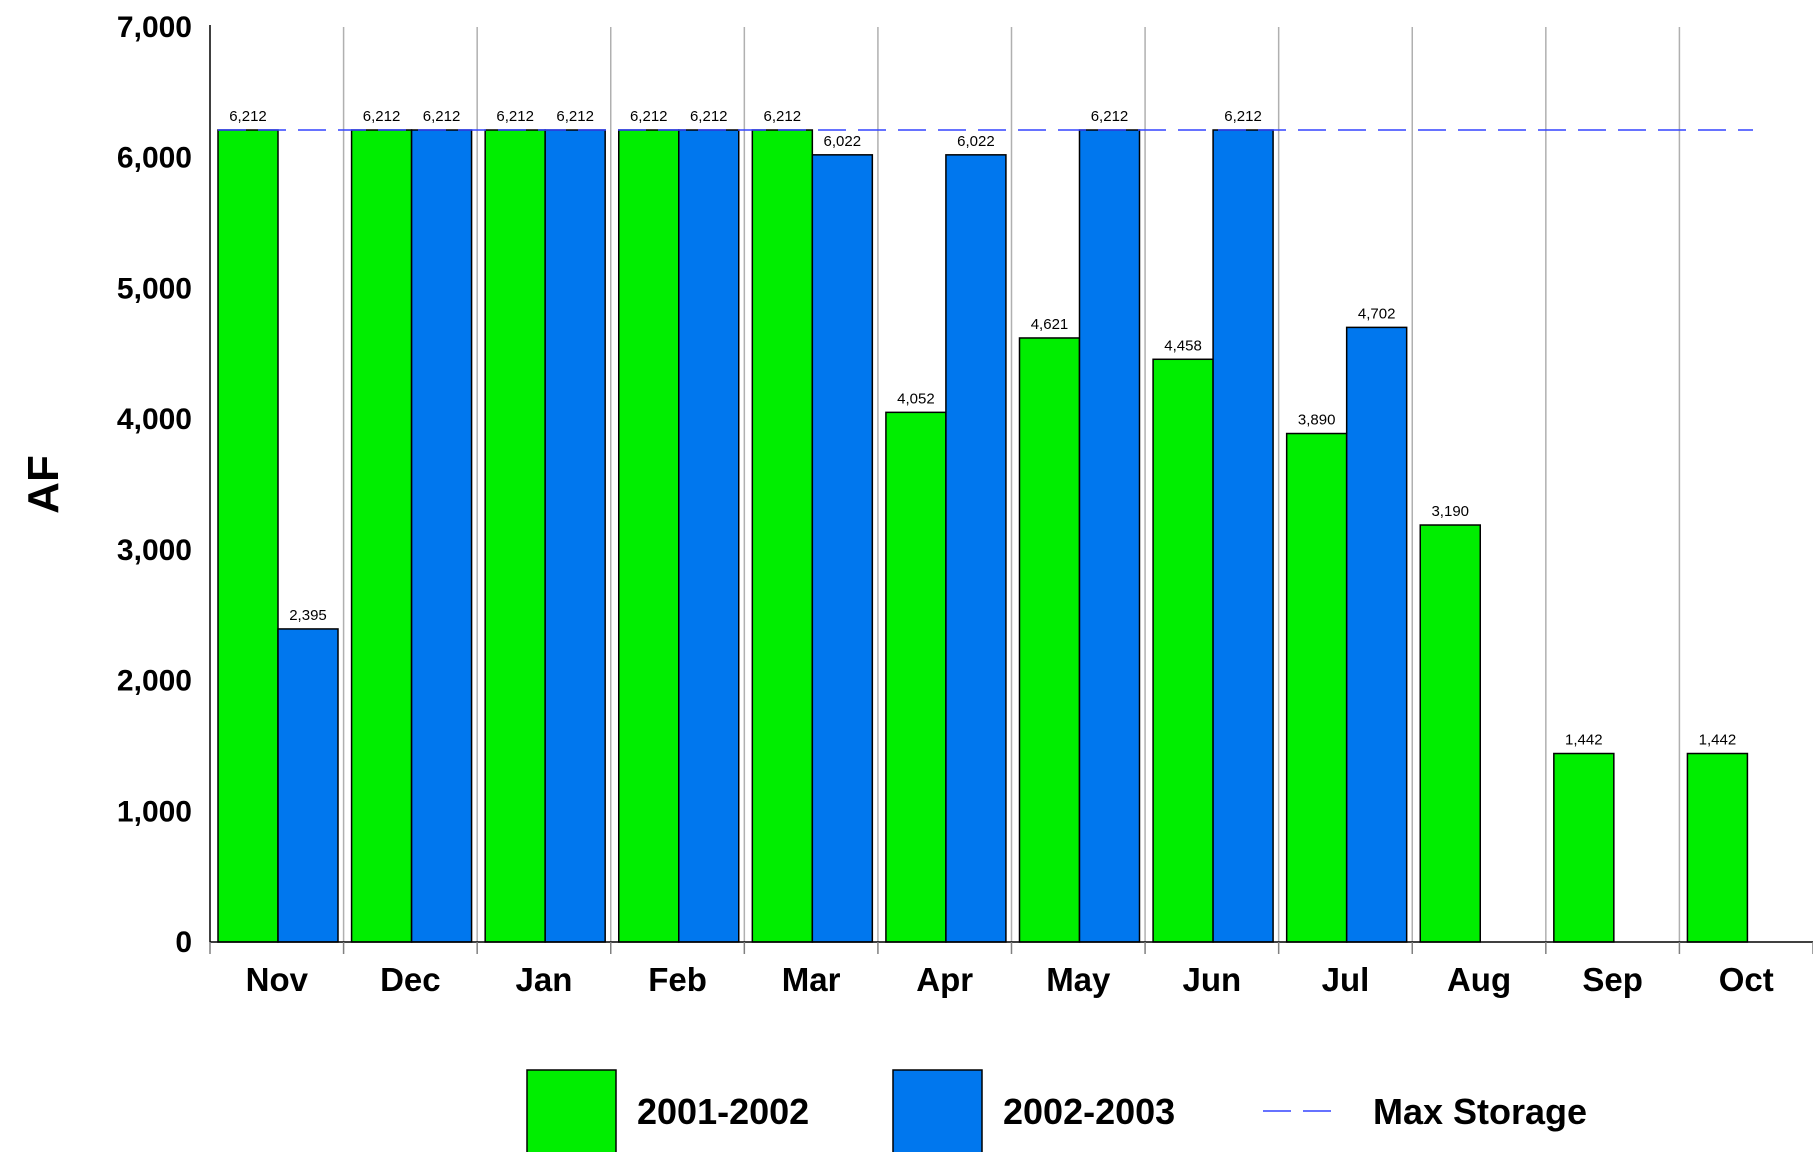  I want to click on bar-series-1-jun, so click(1183, 650).